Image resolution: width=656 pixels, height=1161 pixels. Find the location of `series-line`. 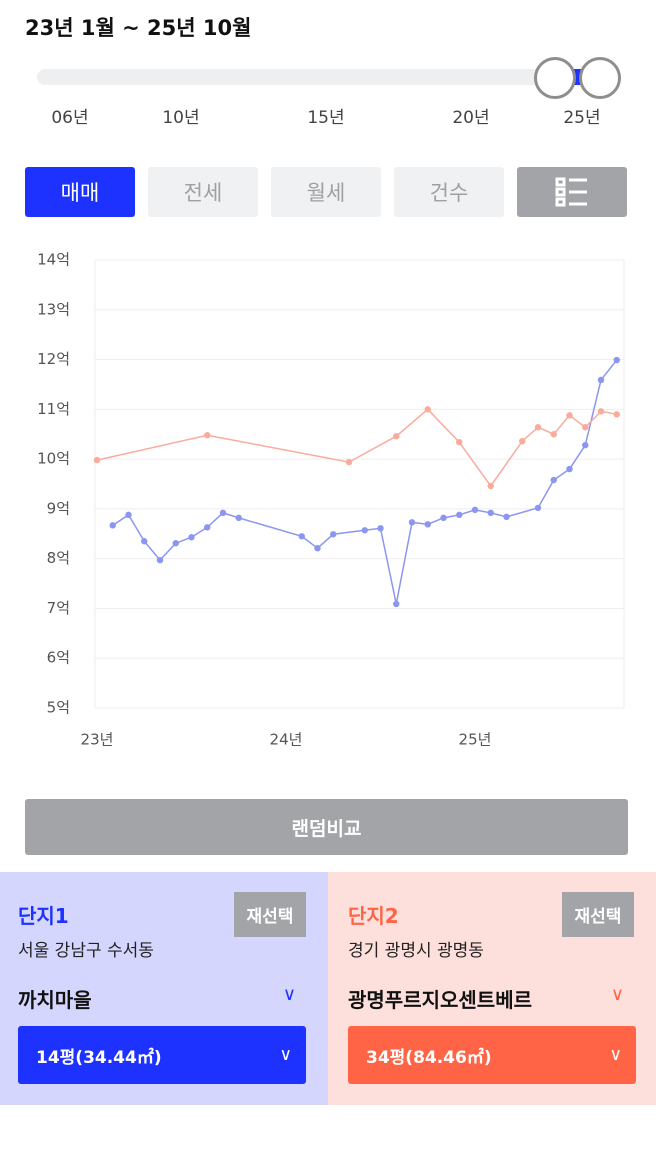

series-line is located at coordinates (356, 448).